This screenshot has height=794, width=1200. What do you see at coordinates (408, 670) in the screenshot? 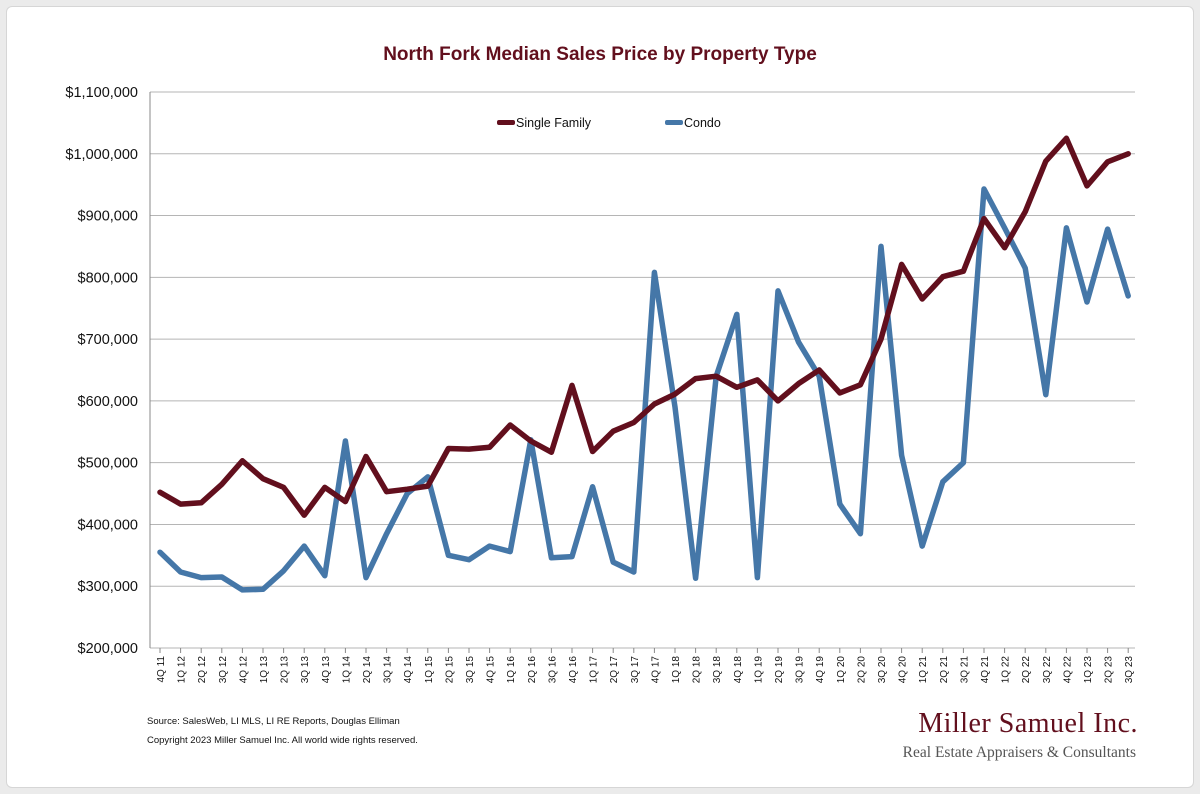
I see `x-tick-label: 4Q 14` at bounding box center [408, 670].